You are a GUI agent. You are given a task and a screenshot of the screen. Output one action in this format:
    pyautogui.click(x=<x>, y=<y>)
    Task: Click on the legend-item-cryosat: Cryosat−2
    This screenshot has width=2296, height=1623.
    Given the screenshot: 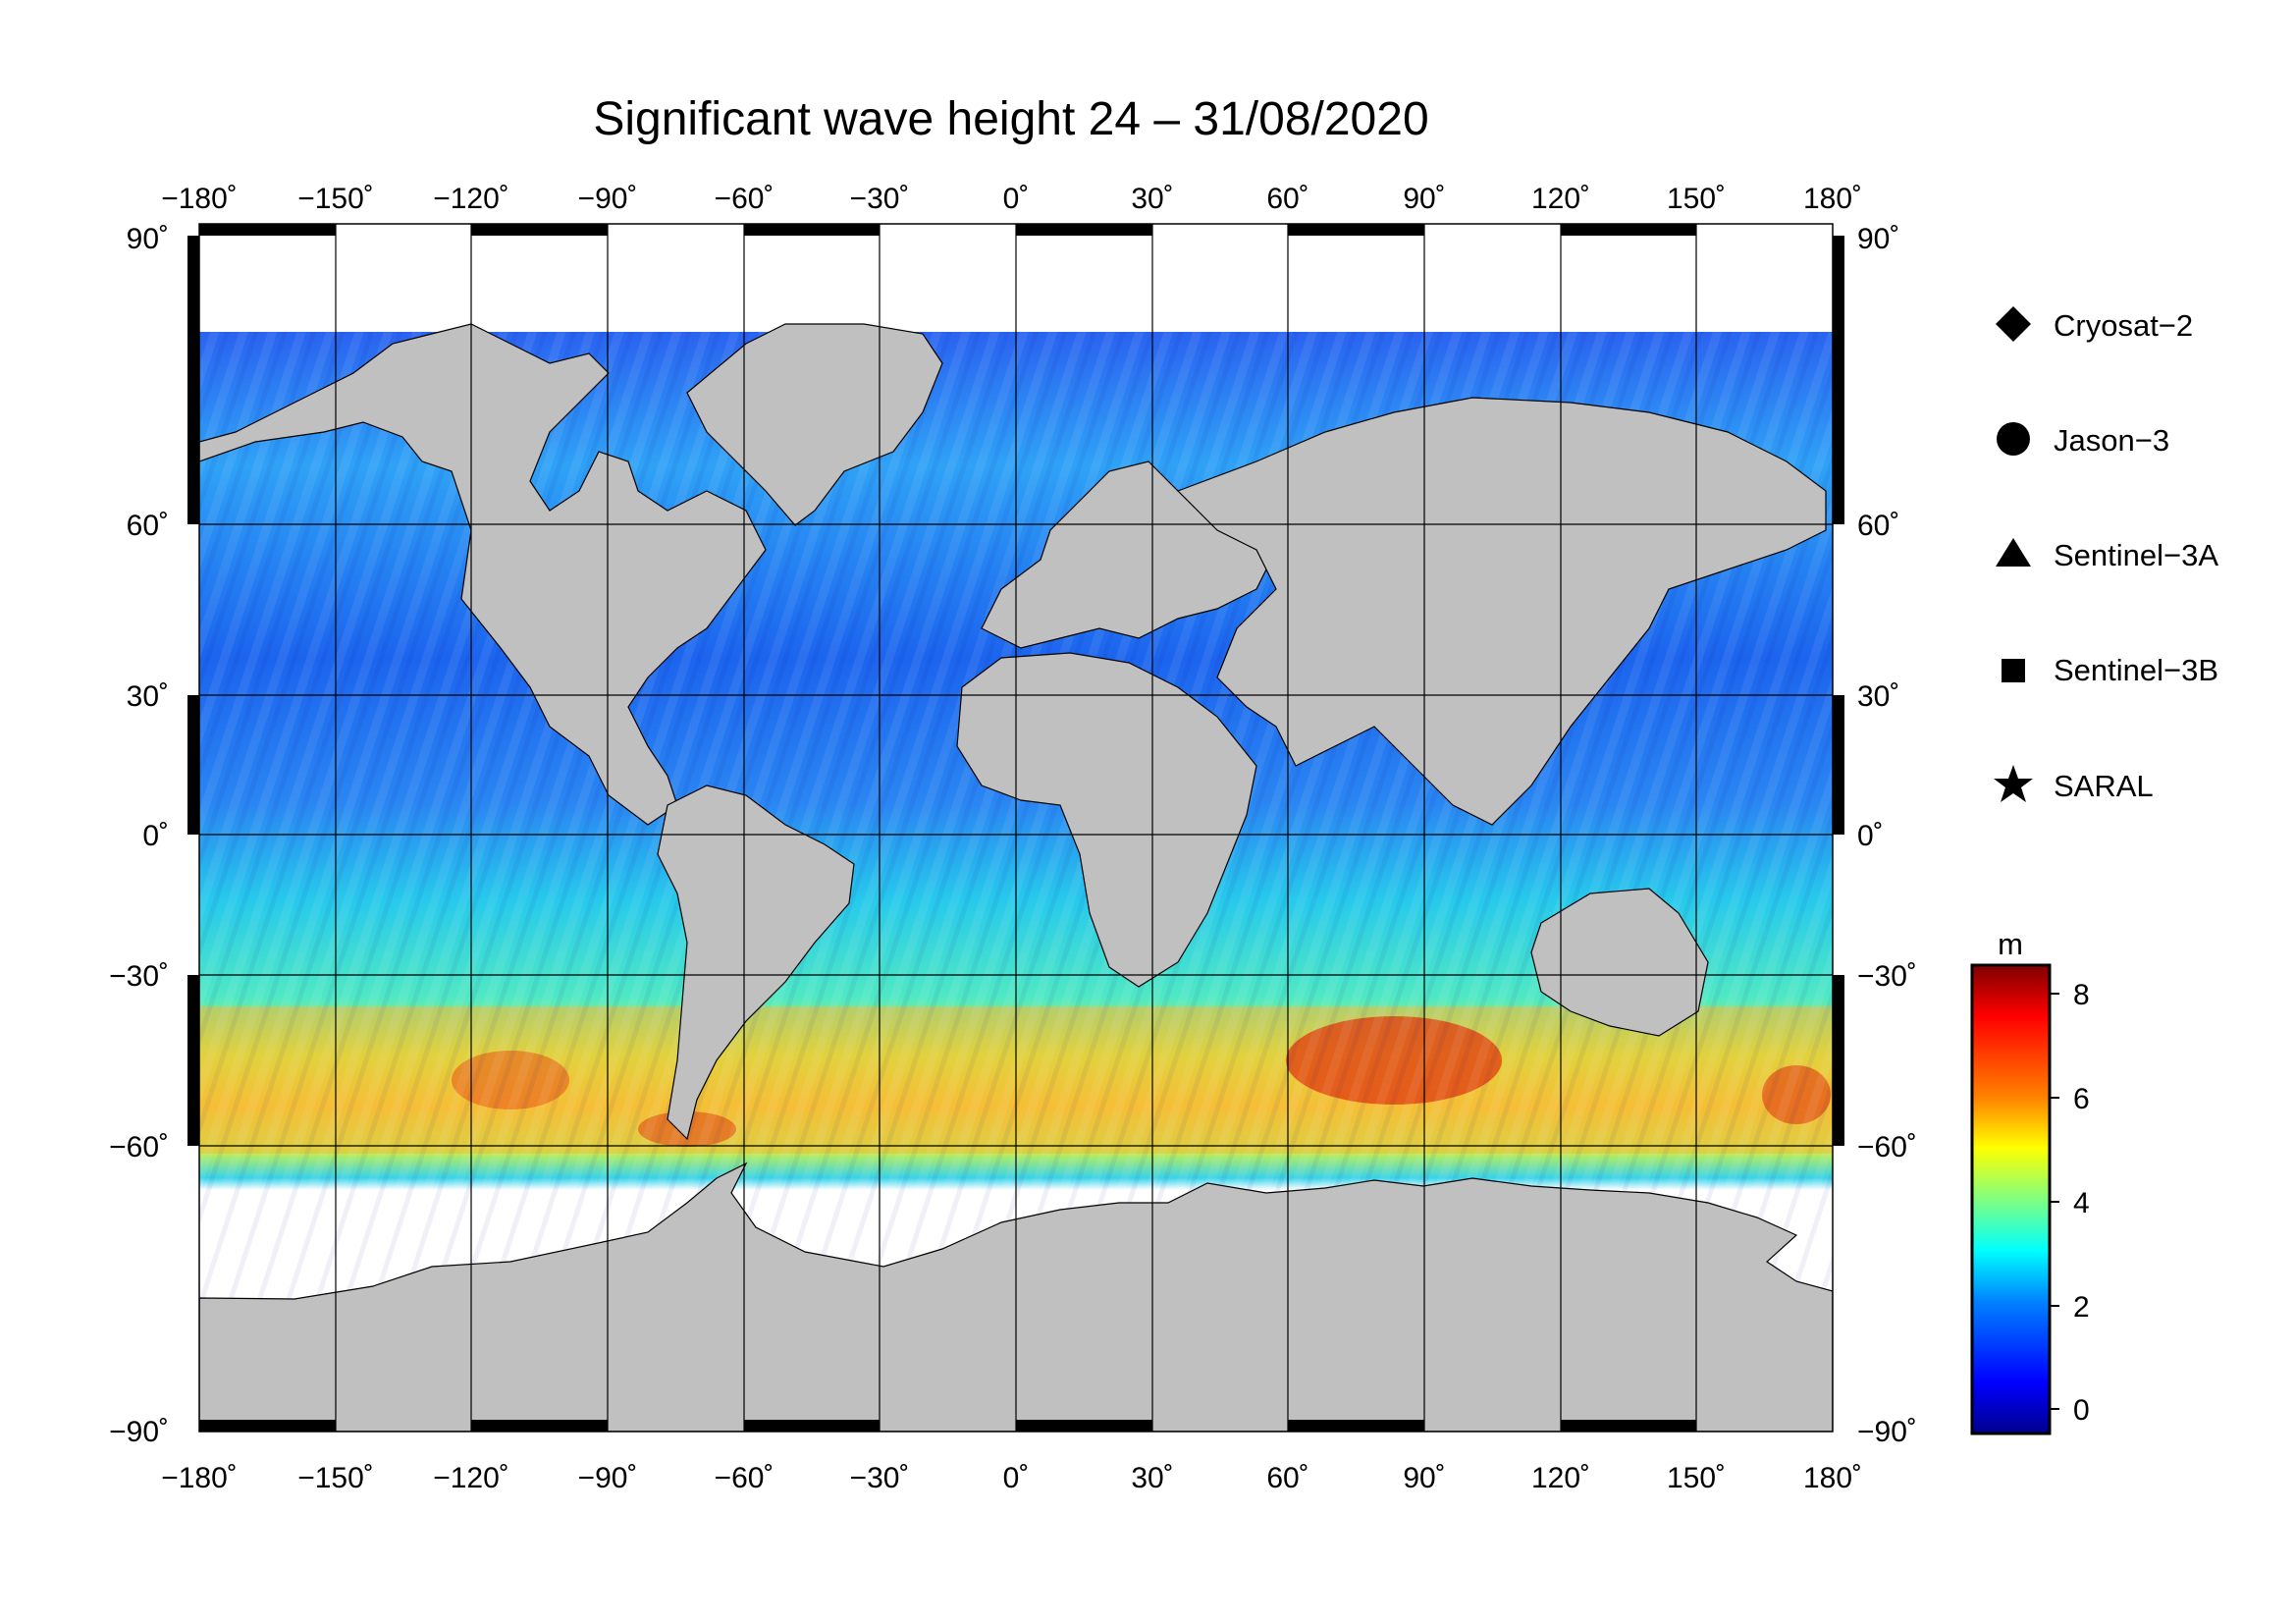 What is the action you would take?
    pyautogui.click(x=2094, y=324)
    